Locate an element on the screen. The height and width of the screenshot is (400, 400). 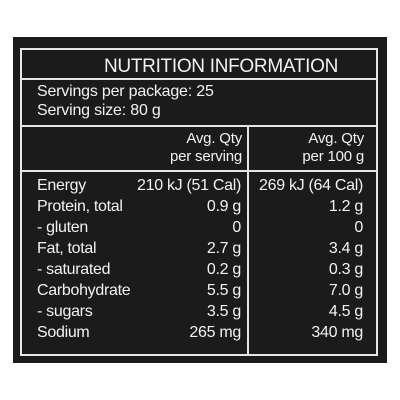
value-per-100g: 269 kJ (64 Cal) is located at coordinates (311, 185).